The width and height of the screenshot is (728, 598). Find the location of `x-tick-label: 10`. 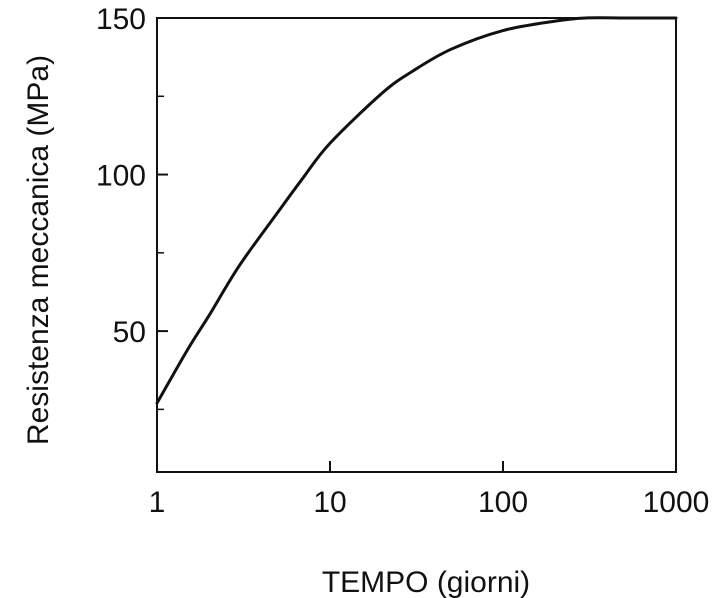

x-tick-label: 10 is located at coordinates (329, 502).